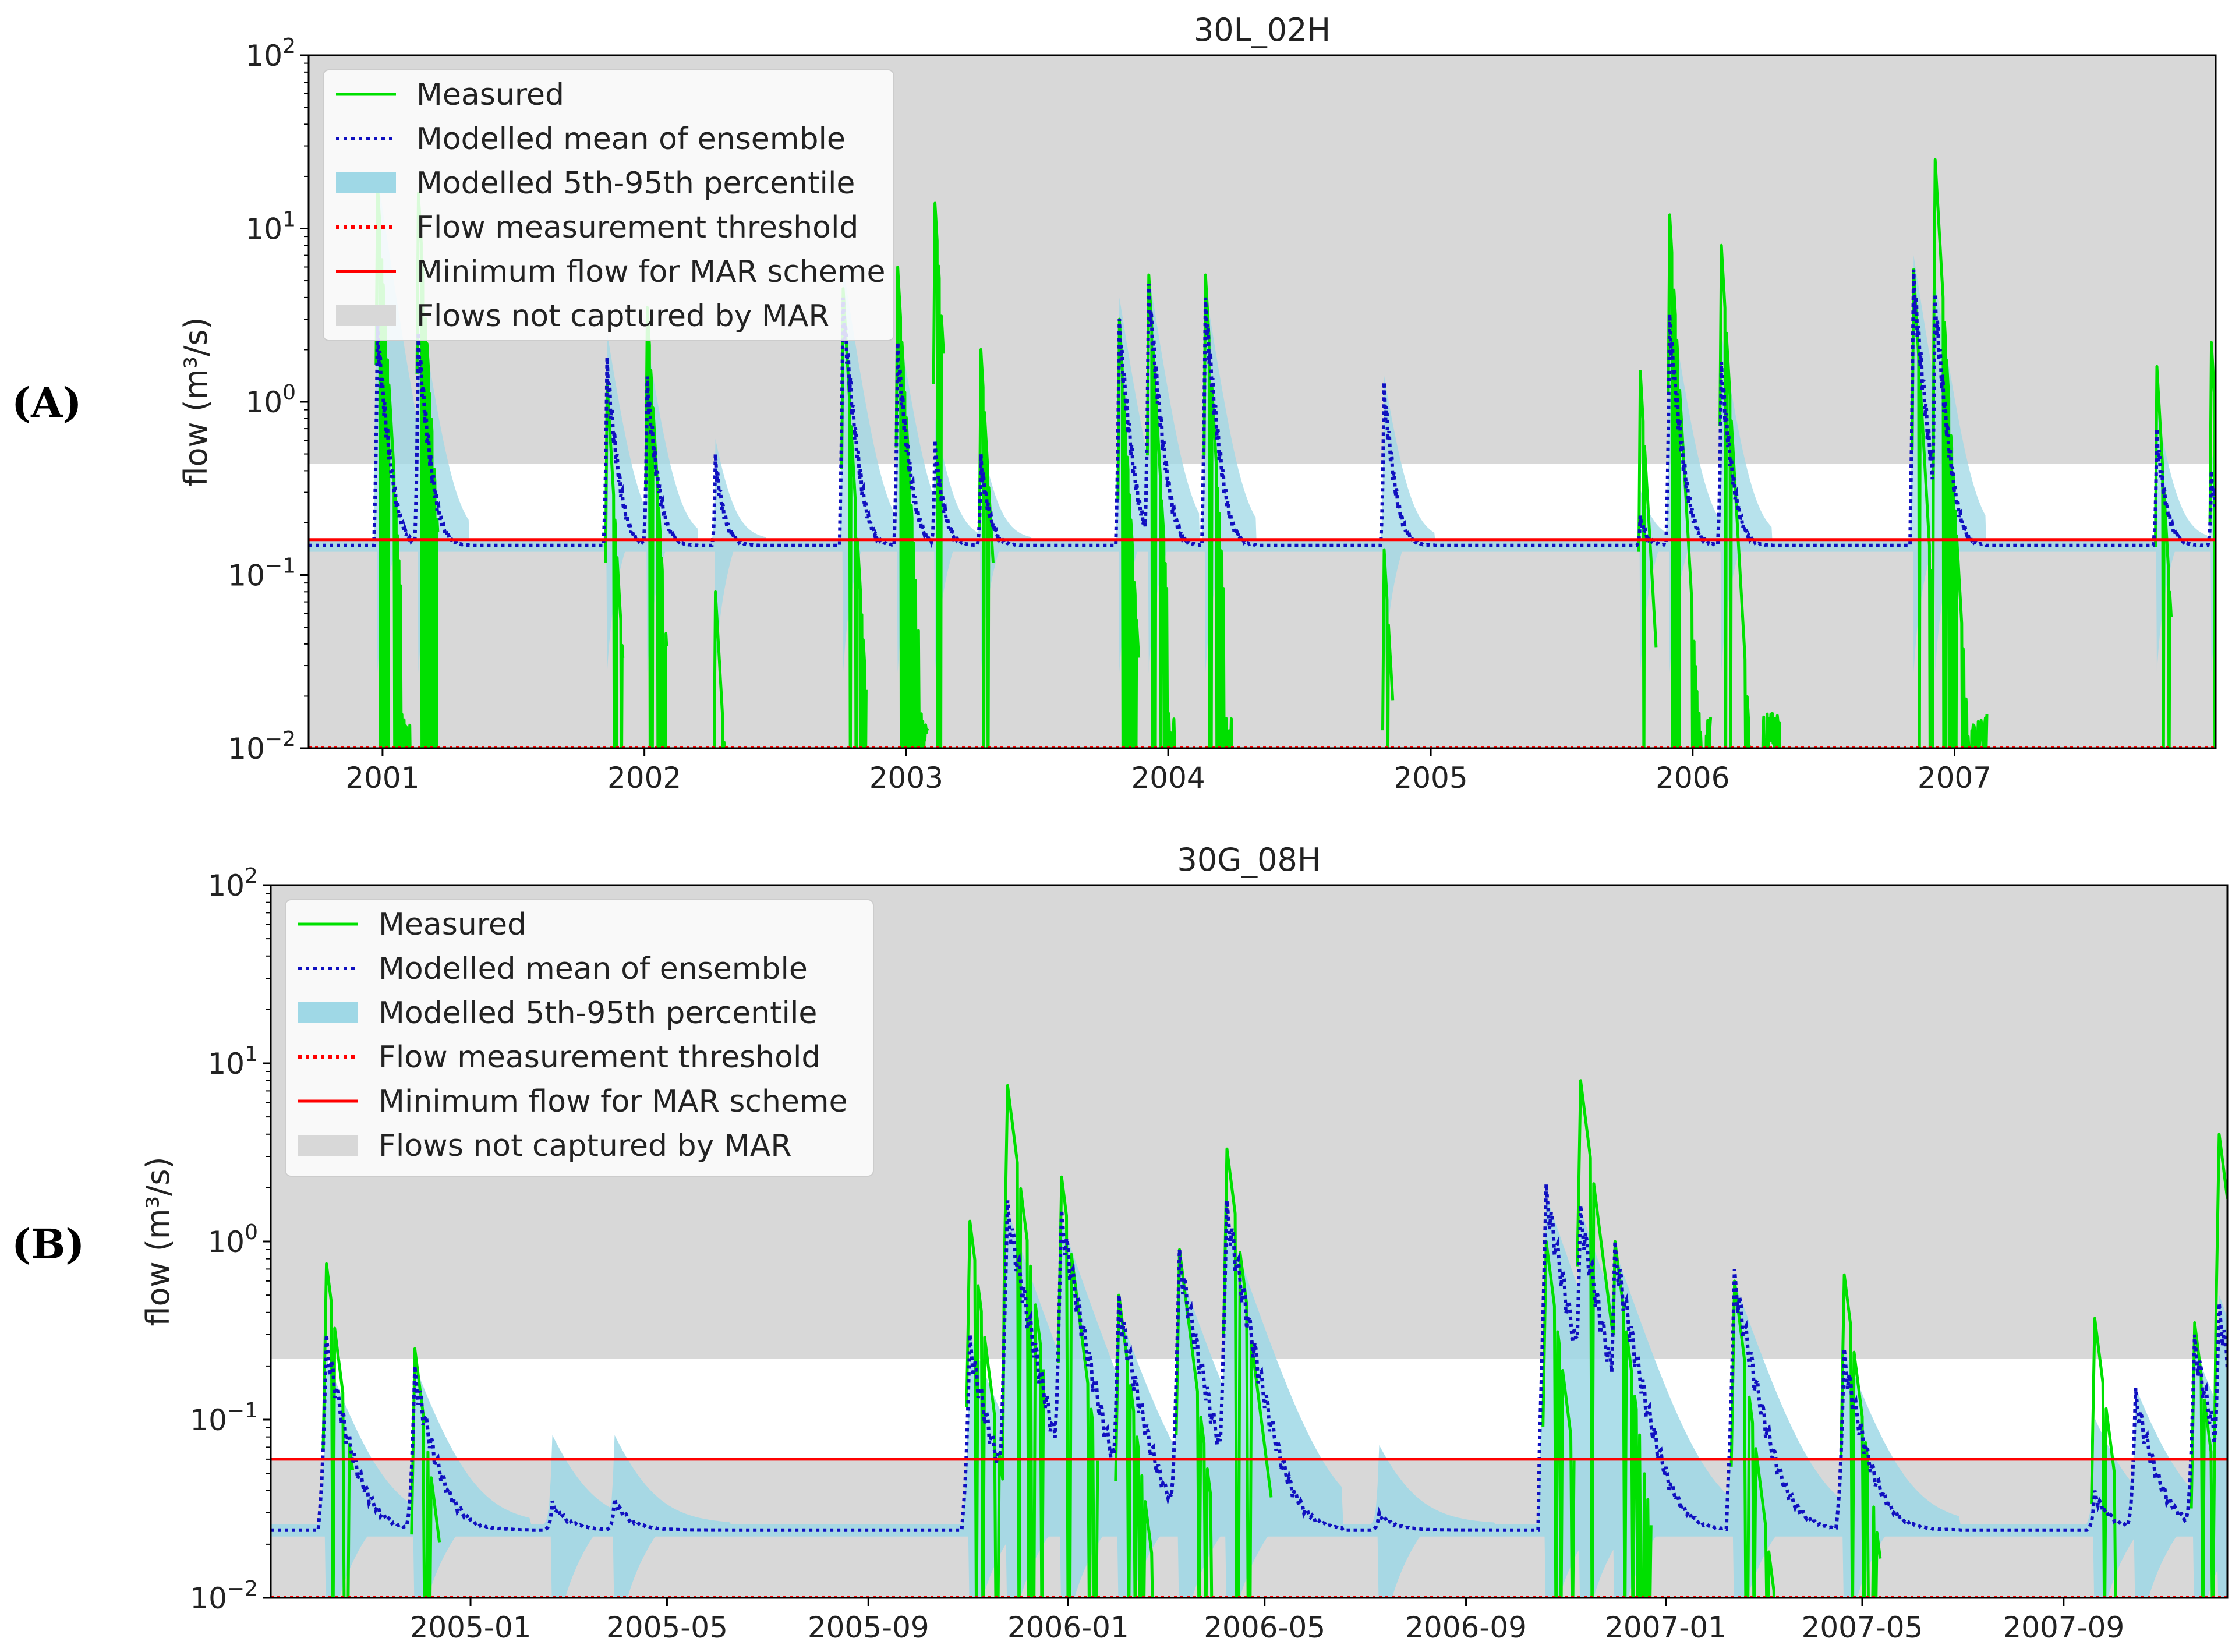 The height and width of the screenshot is (1652, 2239). I want to click on x-tick-label: 2002, so click(644, 778).